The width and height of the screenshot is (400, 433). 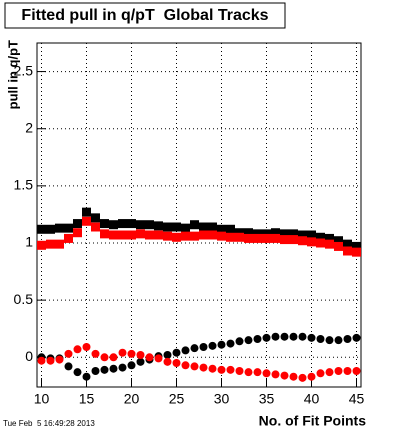 What do you see at coordinates (29, 242) in the screenshot?
I see `y-tick-label: 1` at bounding box center [29, 242].